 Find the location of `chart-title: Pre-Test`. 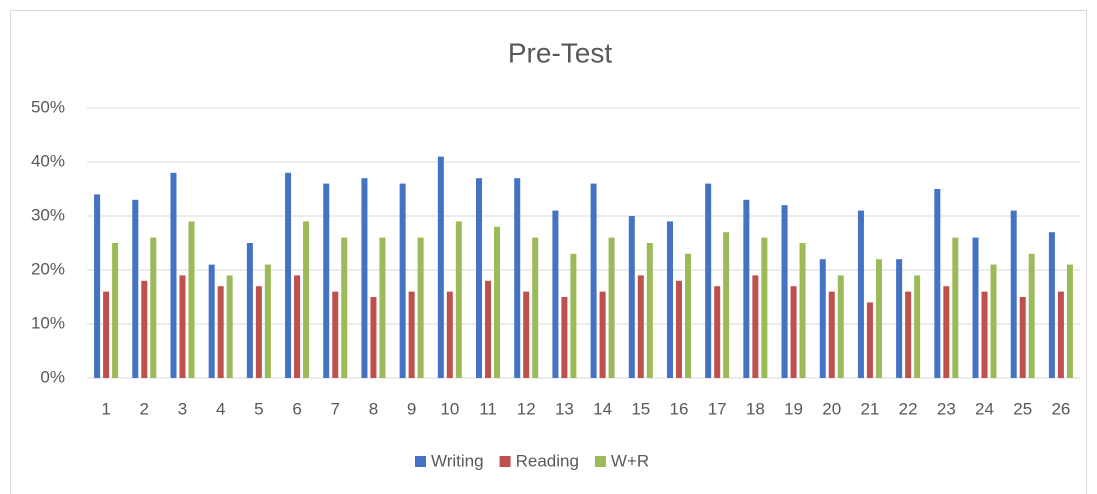

chart-title: Pre-Test is located at coordinates (560, 52).